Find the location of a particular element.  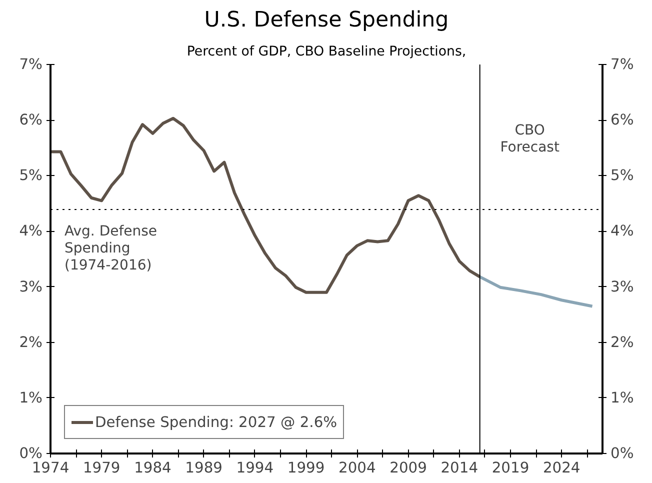

y2-tick-label: 2% is located at coordinates (622, 342).